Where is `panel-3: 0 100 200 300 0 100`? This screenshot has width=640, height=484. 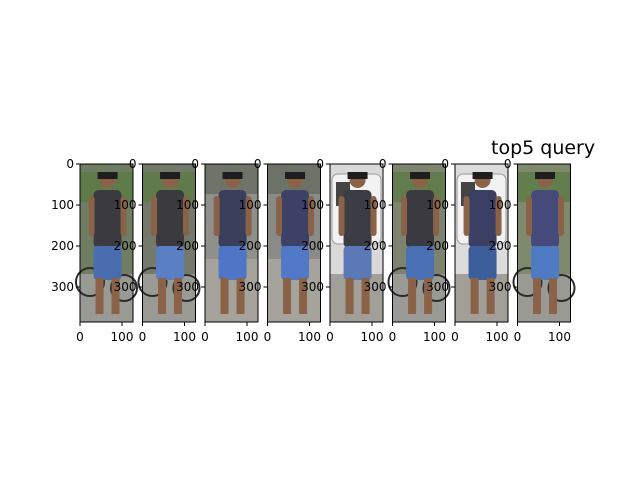 panel-3: 0 100 200 300 0 100 is located at coordinates (217, 250).